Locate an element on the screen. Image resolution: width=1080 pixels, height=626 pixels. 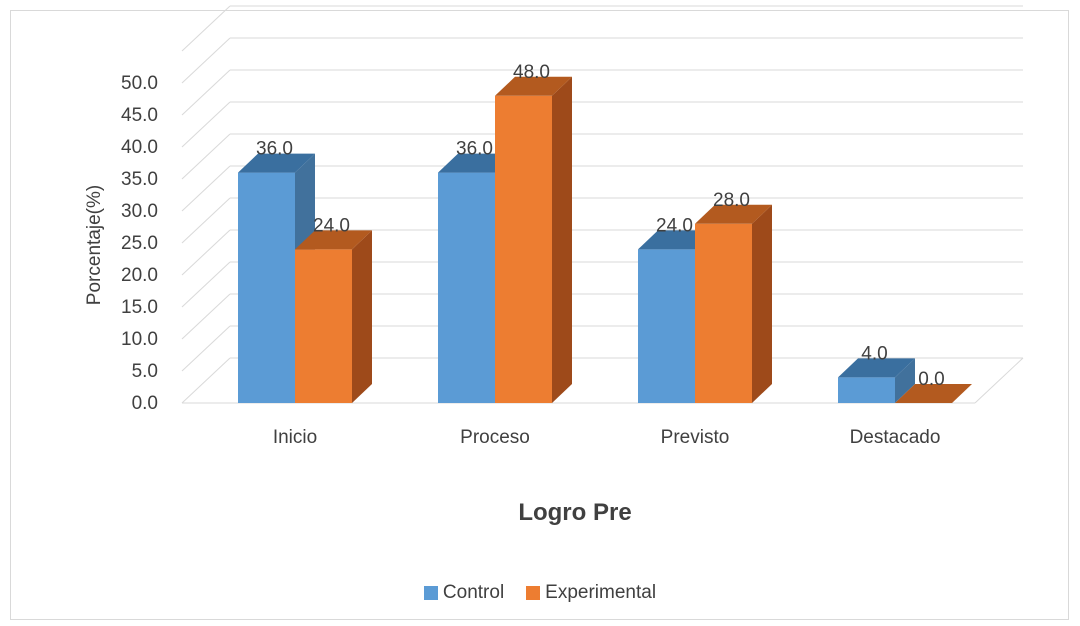
y-tick-label: 0.0 is located at coordinates (145, 403).